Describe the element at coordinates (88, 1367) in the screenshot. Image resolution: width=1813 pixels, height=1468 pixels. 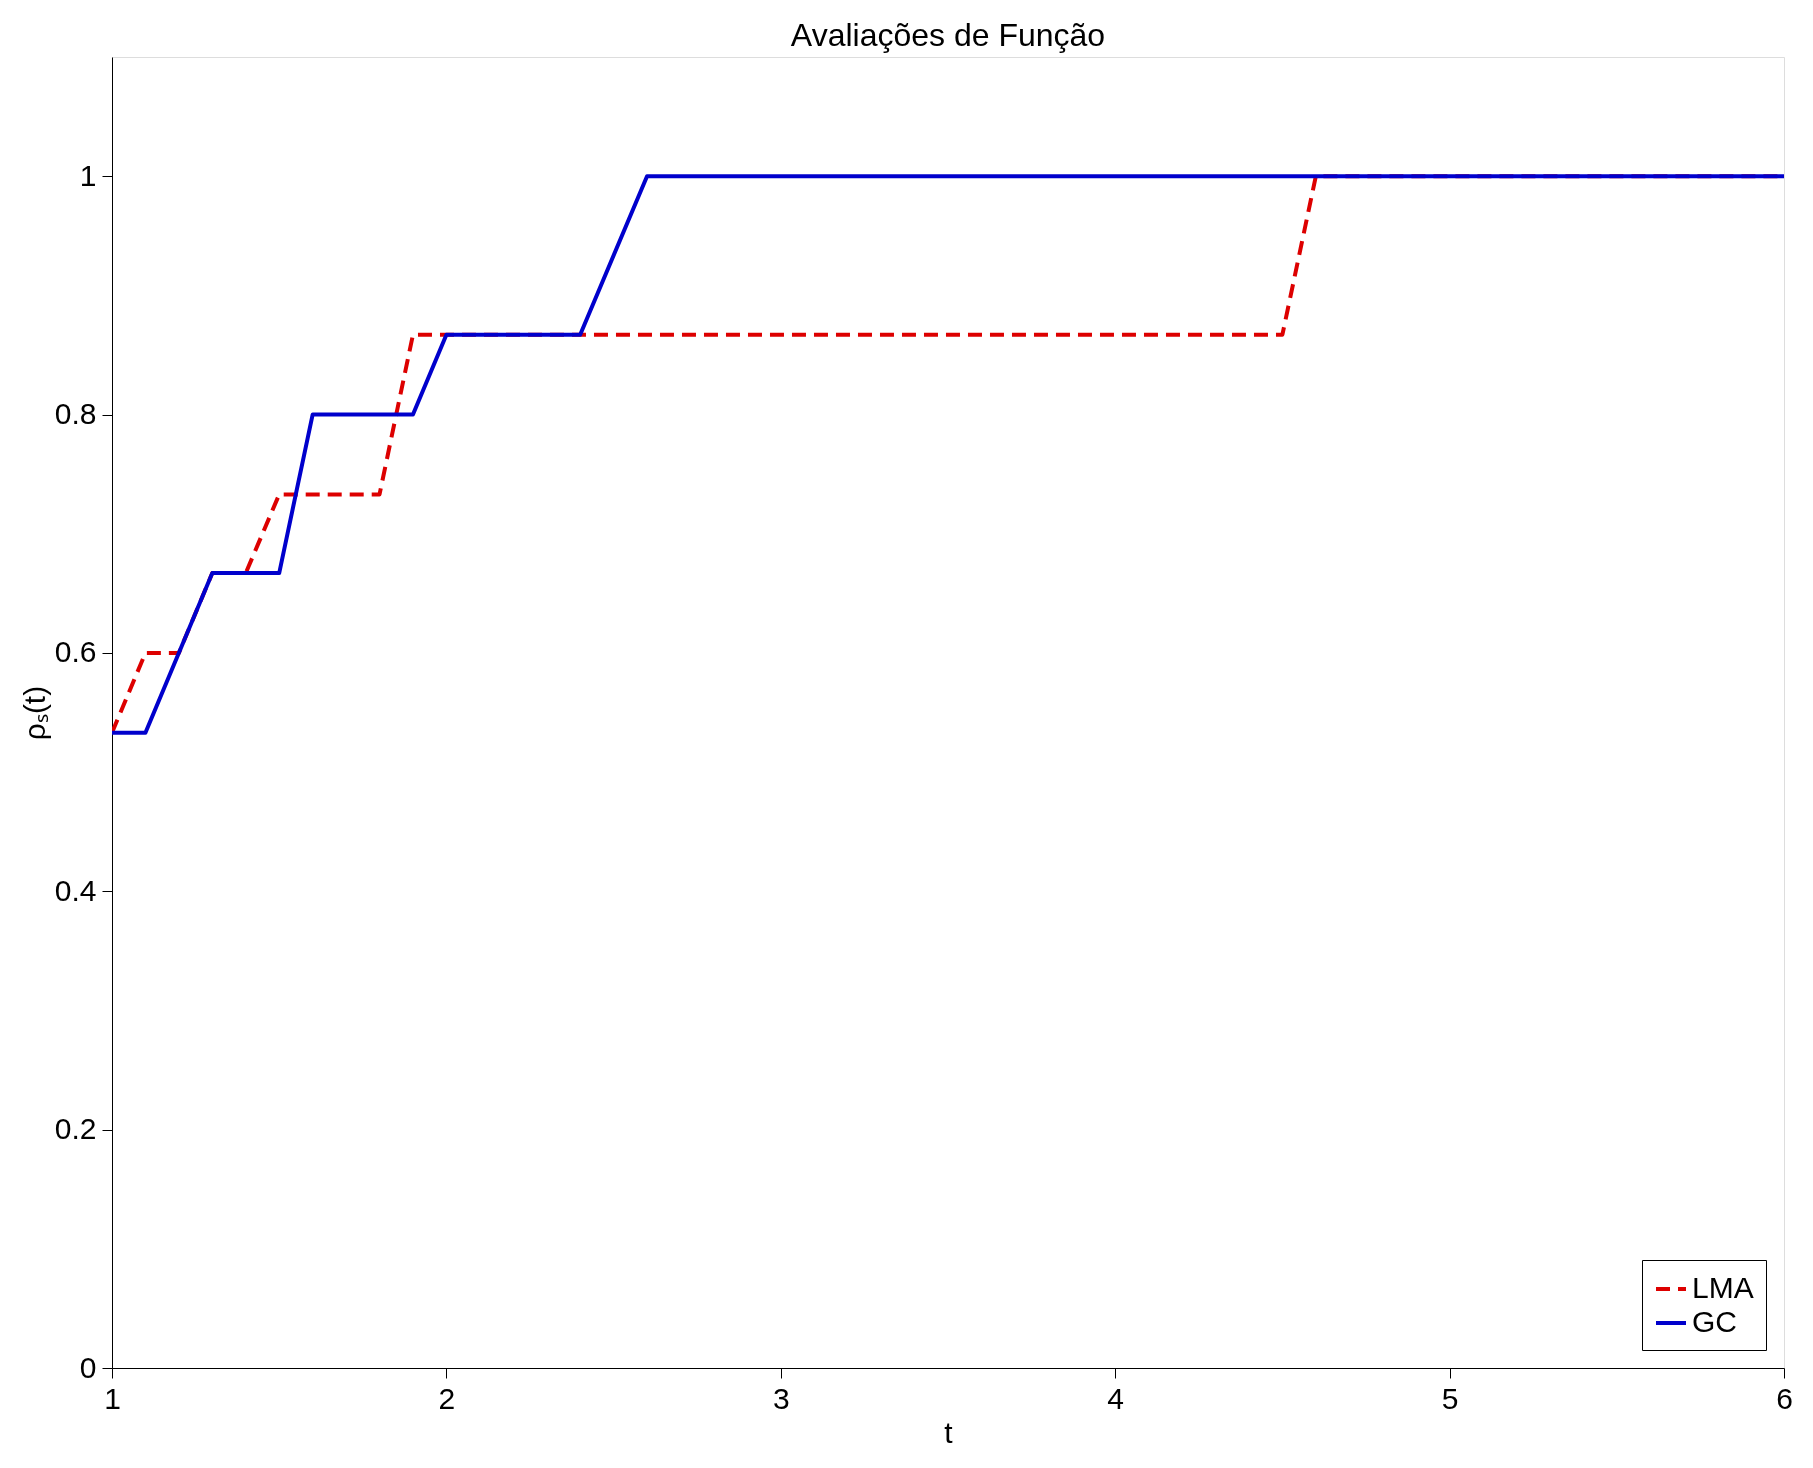
I see `y-tick-label: 0` at that location.